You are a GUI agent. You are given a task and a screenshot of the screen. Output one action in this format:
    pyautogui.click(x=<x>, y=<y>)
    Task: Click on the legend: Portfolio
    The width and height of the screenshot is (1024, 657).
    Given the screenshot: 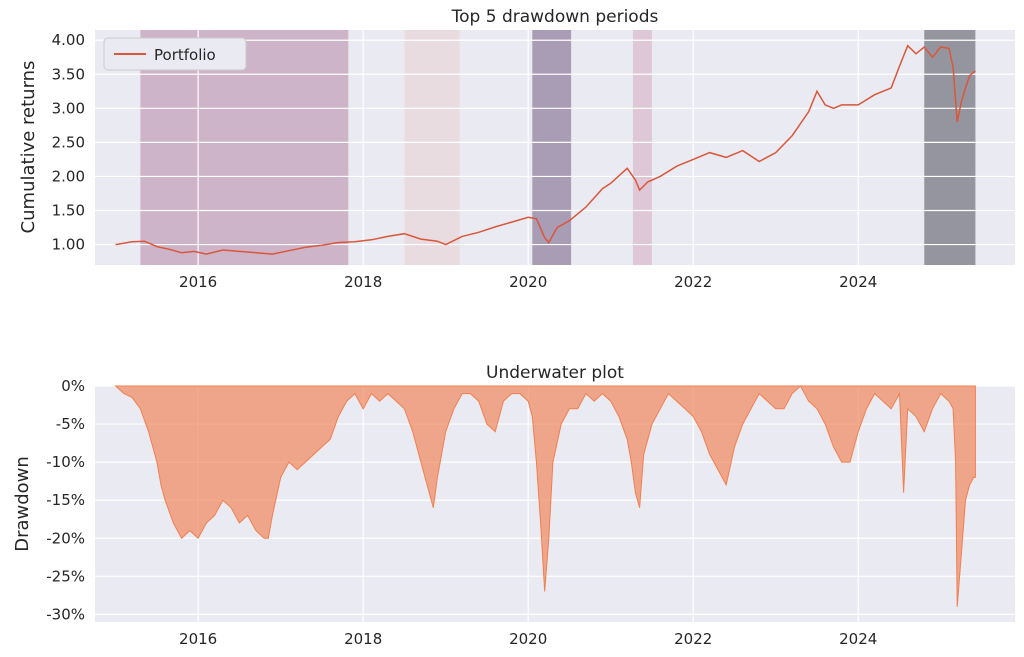 What is the action you would take?
    pyautogui.click(x=175, y=54)
    